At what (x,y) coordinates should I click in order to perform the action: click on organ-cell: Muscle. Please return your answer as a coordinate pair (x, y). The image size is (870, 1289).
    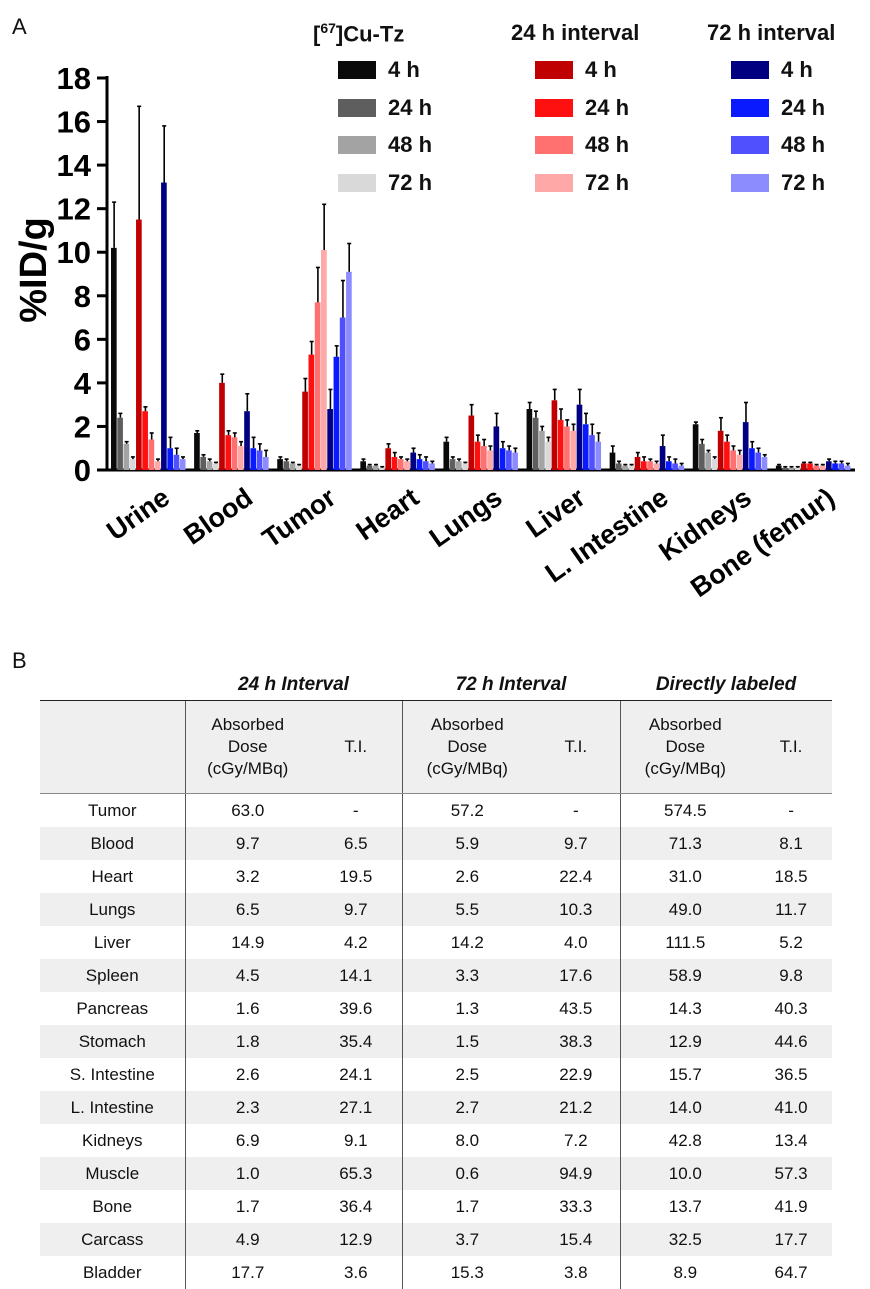
    Looking at the image, I should click on (112, 1173).